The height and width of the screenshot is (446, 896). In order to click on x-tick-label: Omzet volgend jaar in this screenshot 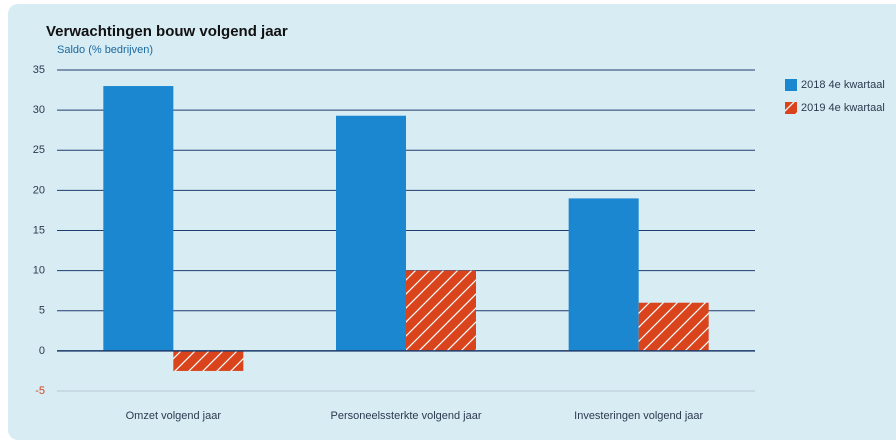, I will do `click(174, 416)`.